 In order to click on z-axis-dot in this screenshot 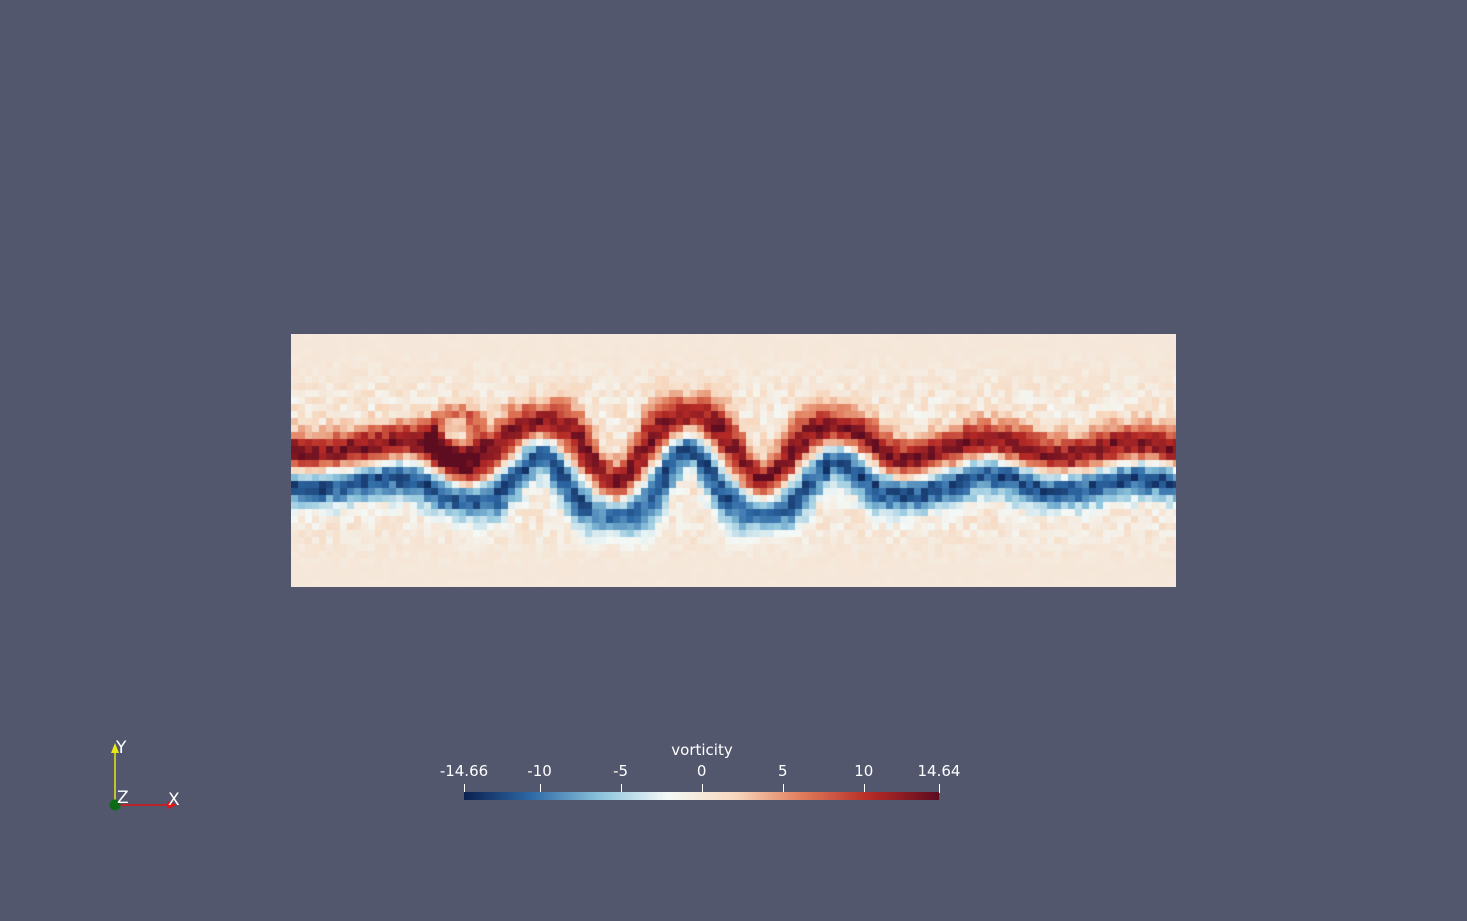, I will do `click(115, 805)`.